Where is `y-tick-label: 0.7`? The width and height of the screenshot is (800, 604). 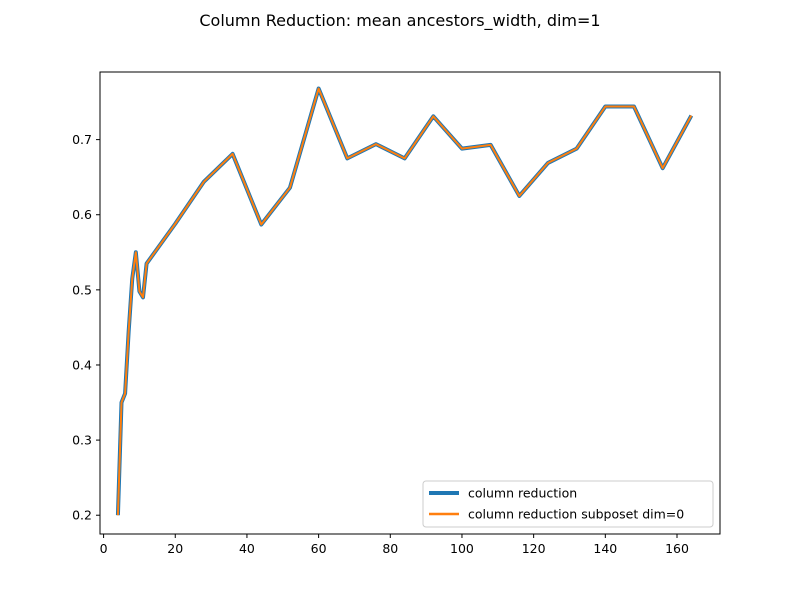
y-tick-label: 0.7 is located at coordinates (82, 139).